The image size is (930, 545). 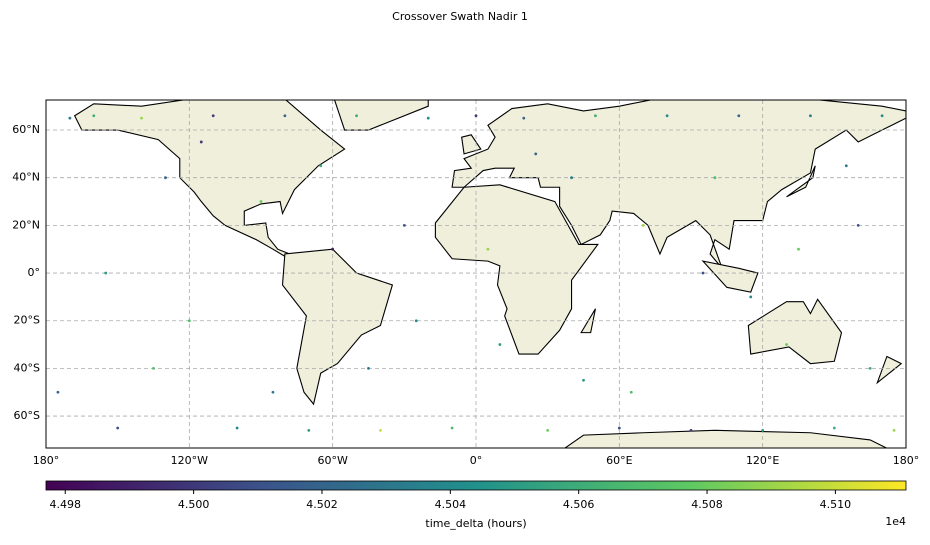 I want to click on colorbar-label: time_delta (hours), so click(x=475, y=523).